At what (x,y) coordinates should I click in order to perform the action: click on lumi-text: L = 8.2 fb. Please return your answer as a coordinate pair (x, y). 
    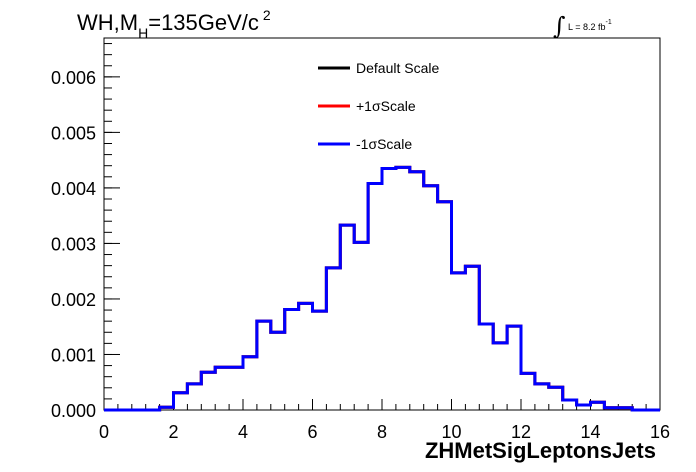
    Looking at the image, I should click on (587, 27).